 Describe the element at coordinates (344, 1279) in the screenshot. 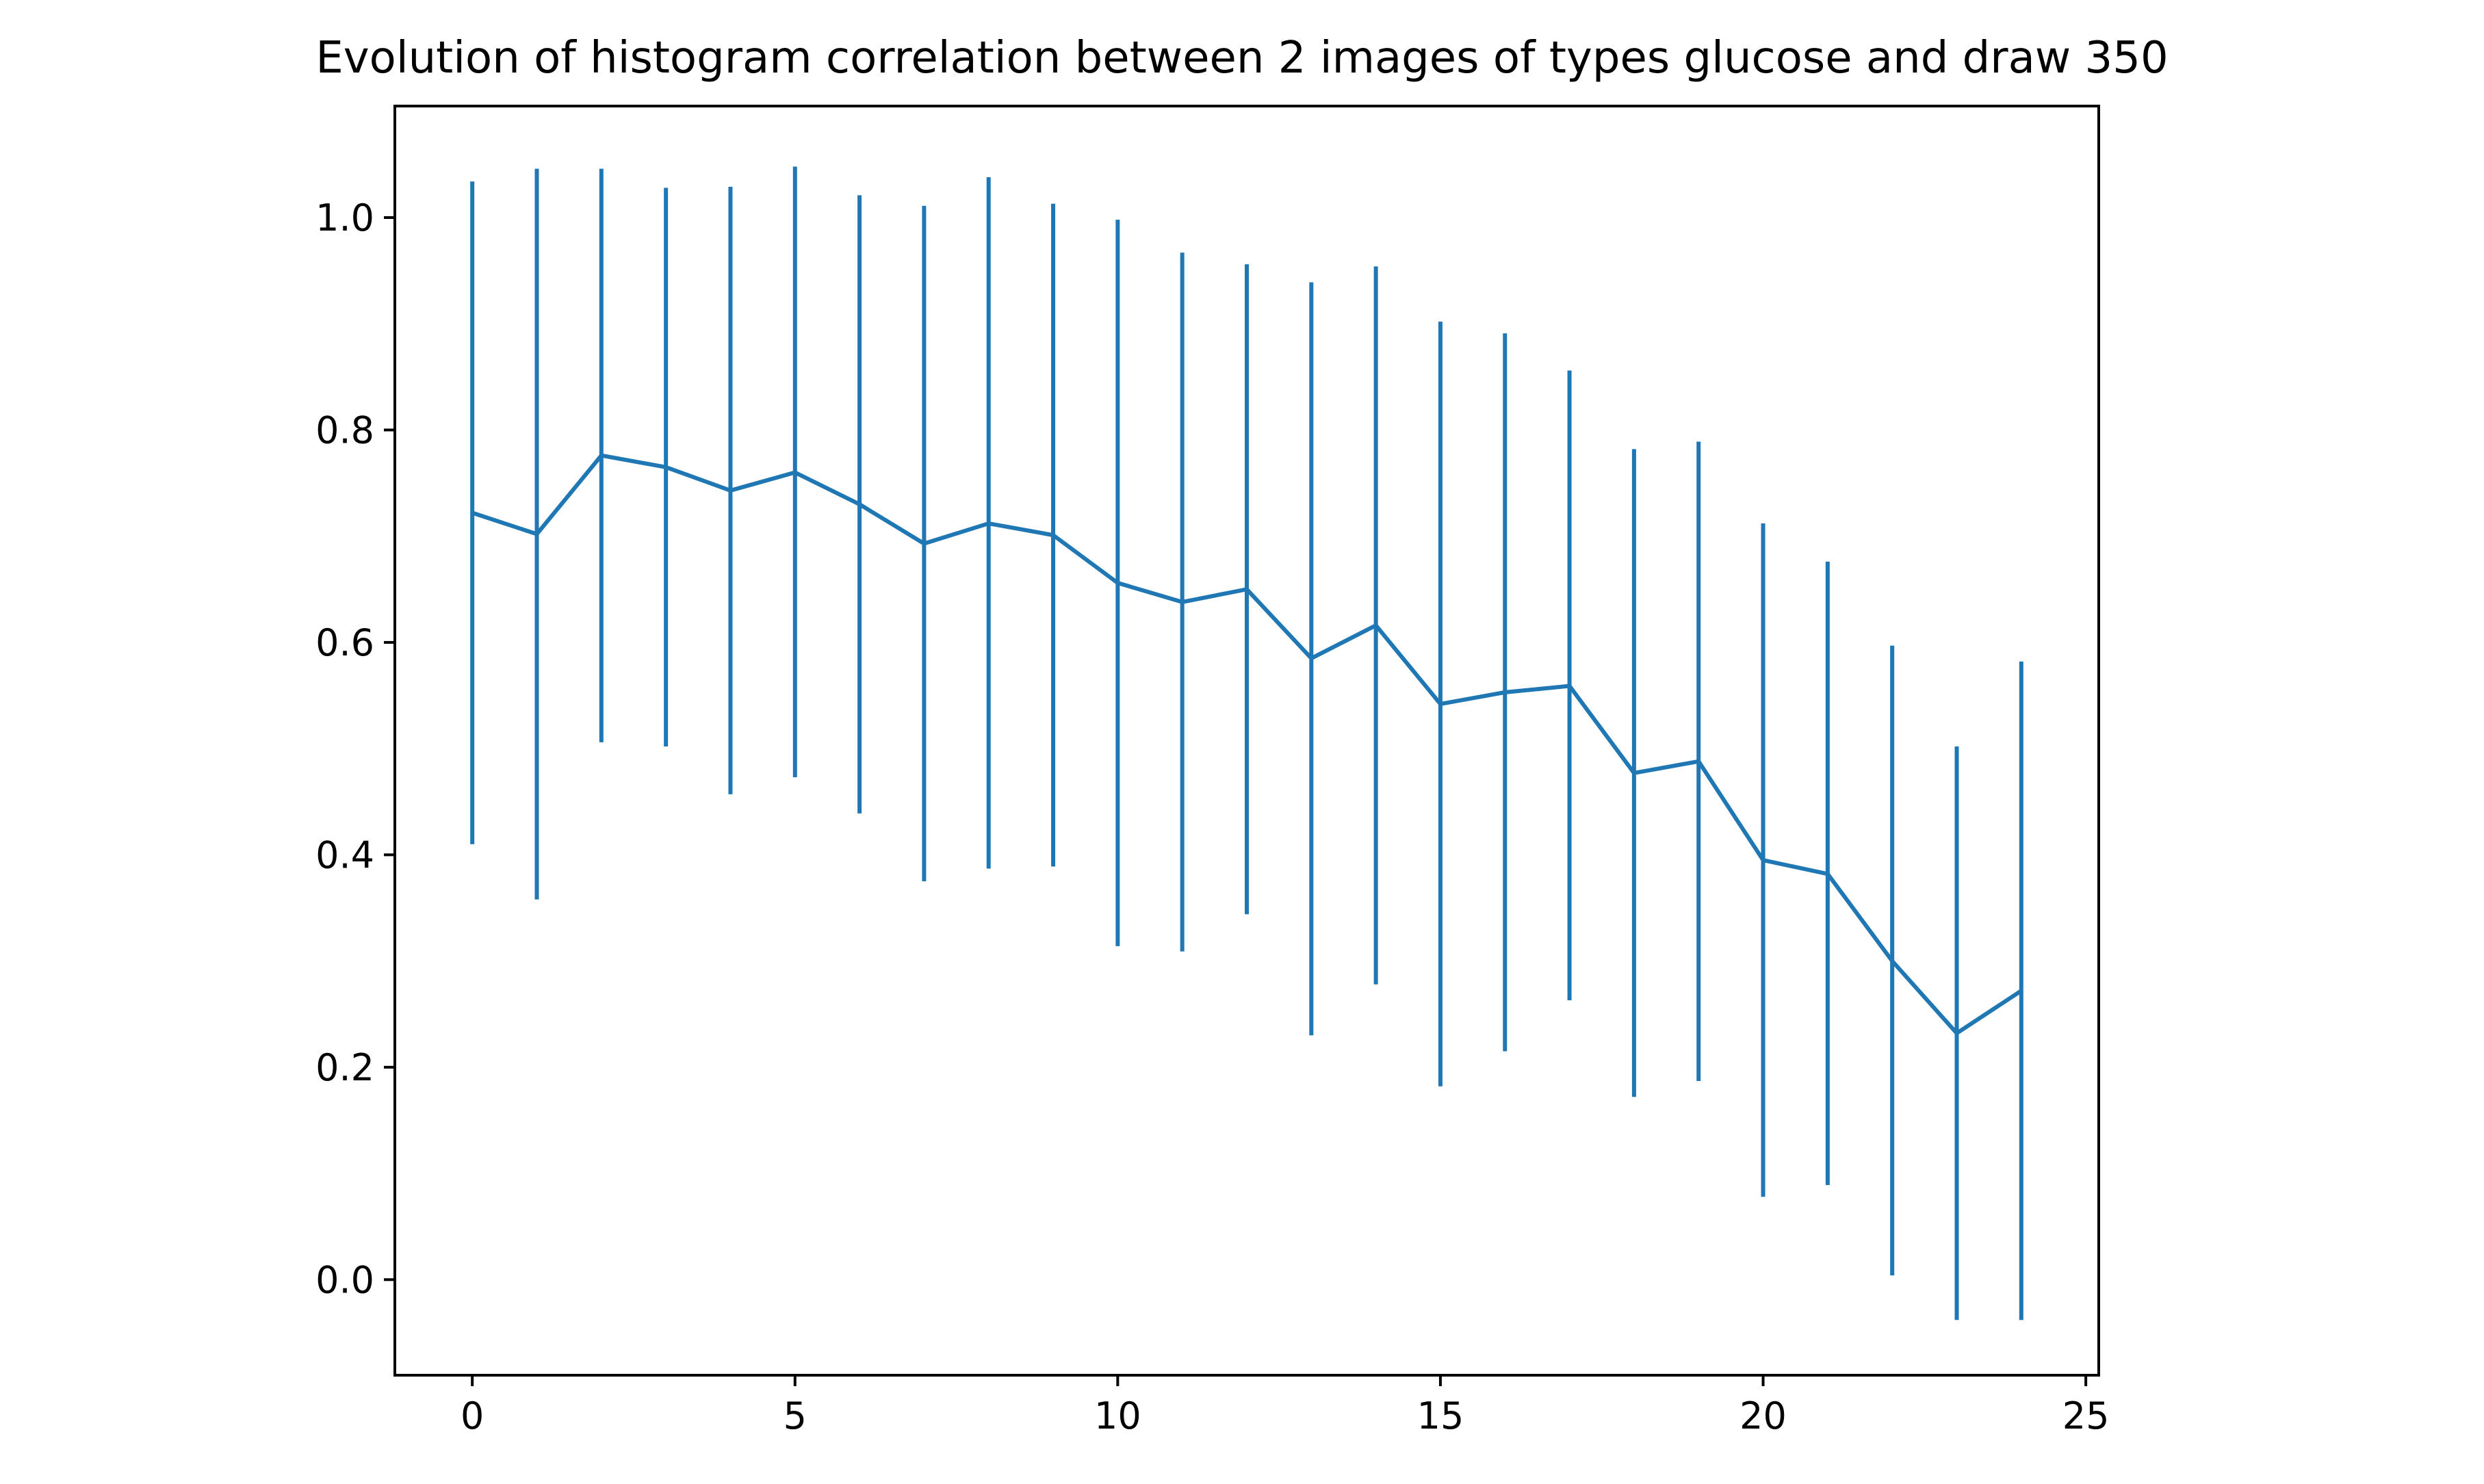

I see `y-tick-label: 0.0` at that location.